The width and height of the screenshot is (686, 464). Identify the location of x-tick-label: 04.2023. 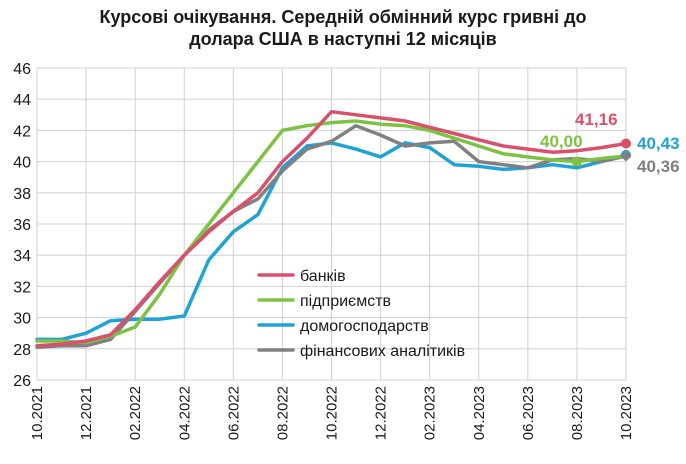
(479, 413).